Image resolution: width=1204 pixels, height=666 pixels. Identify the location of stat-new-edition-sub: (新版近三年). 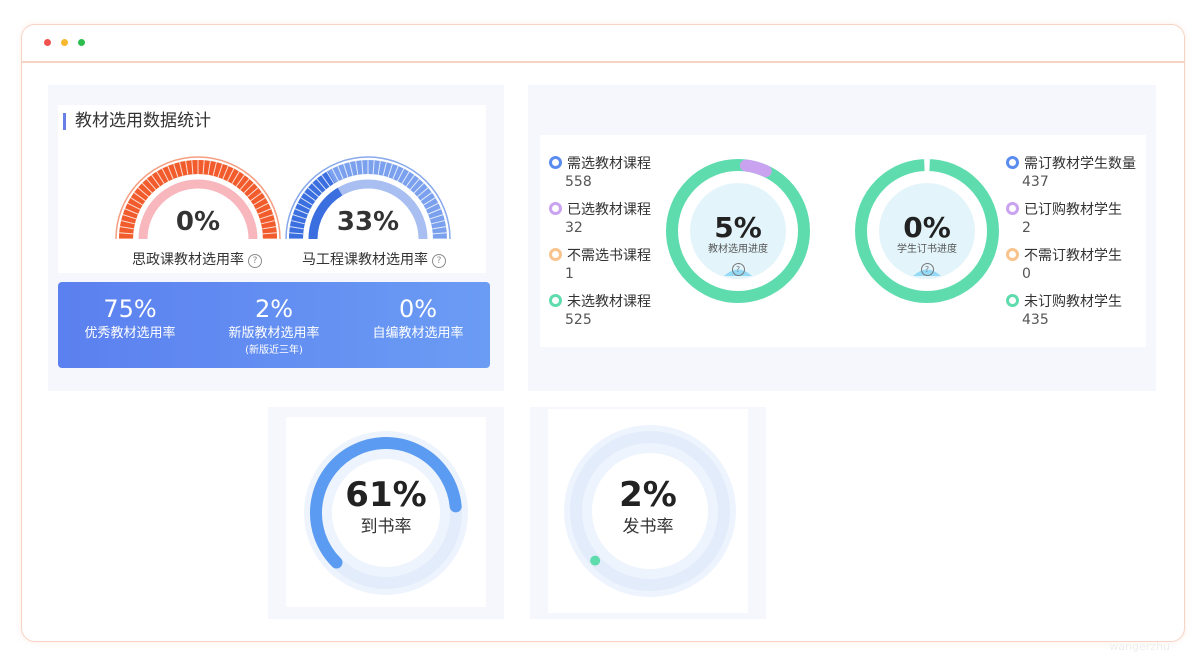
(274, 350).